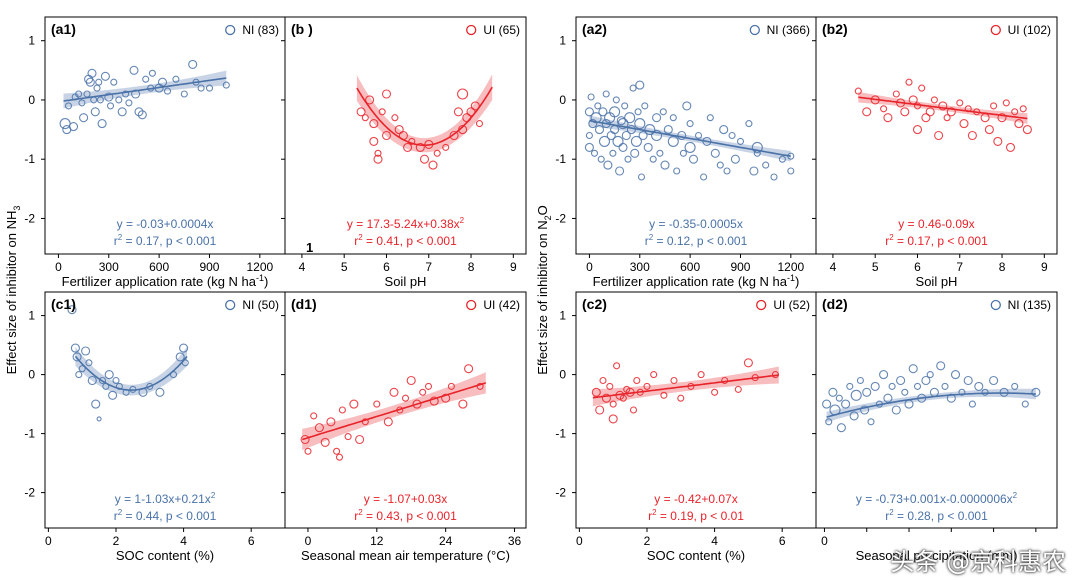 The image size is (1080, 581). Describe the element at coordinates (562, 316) in the screenshot. I see `y-tick-label: 1` at that location.